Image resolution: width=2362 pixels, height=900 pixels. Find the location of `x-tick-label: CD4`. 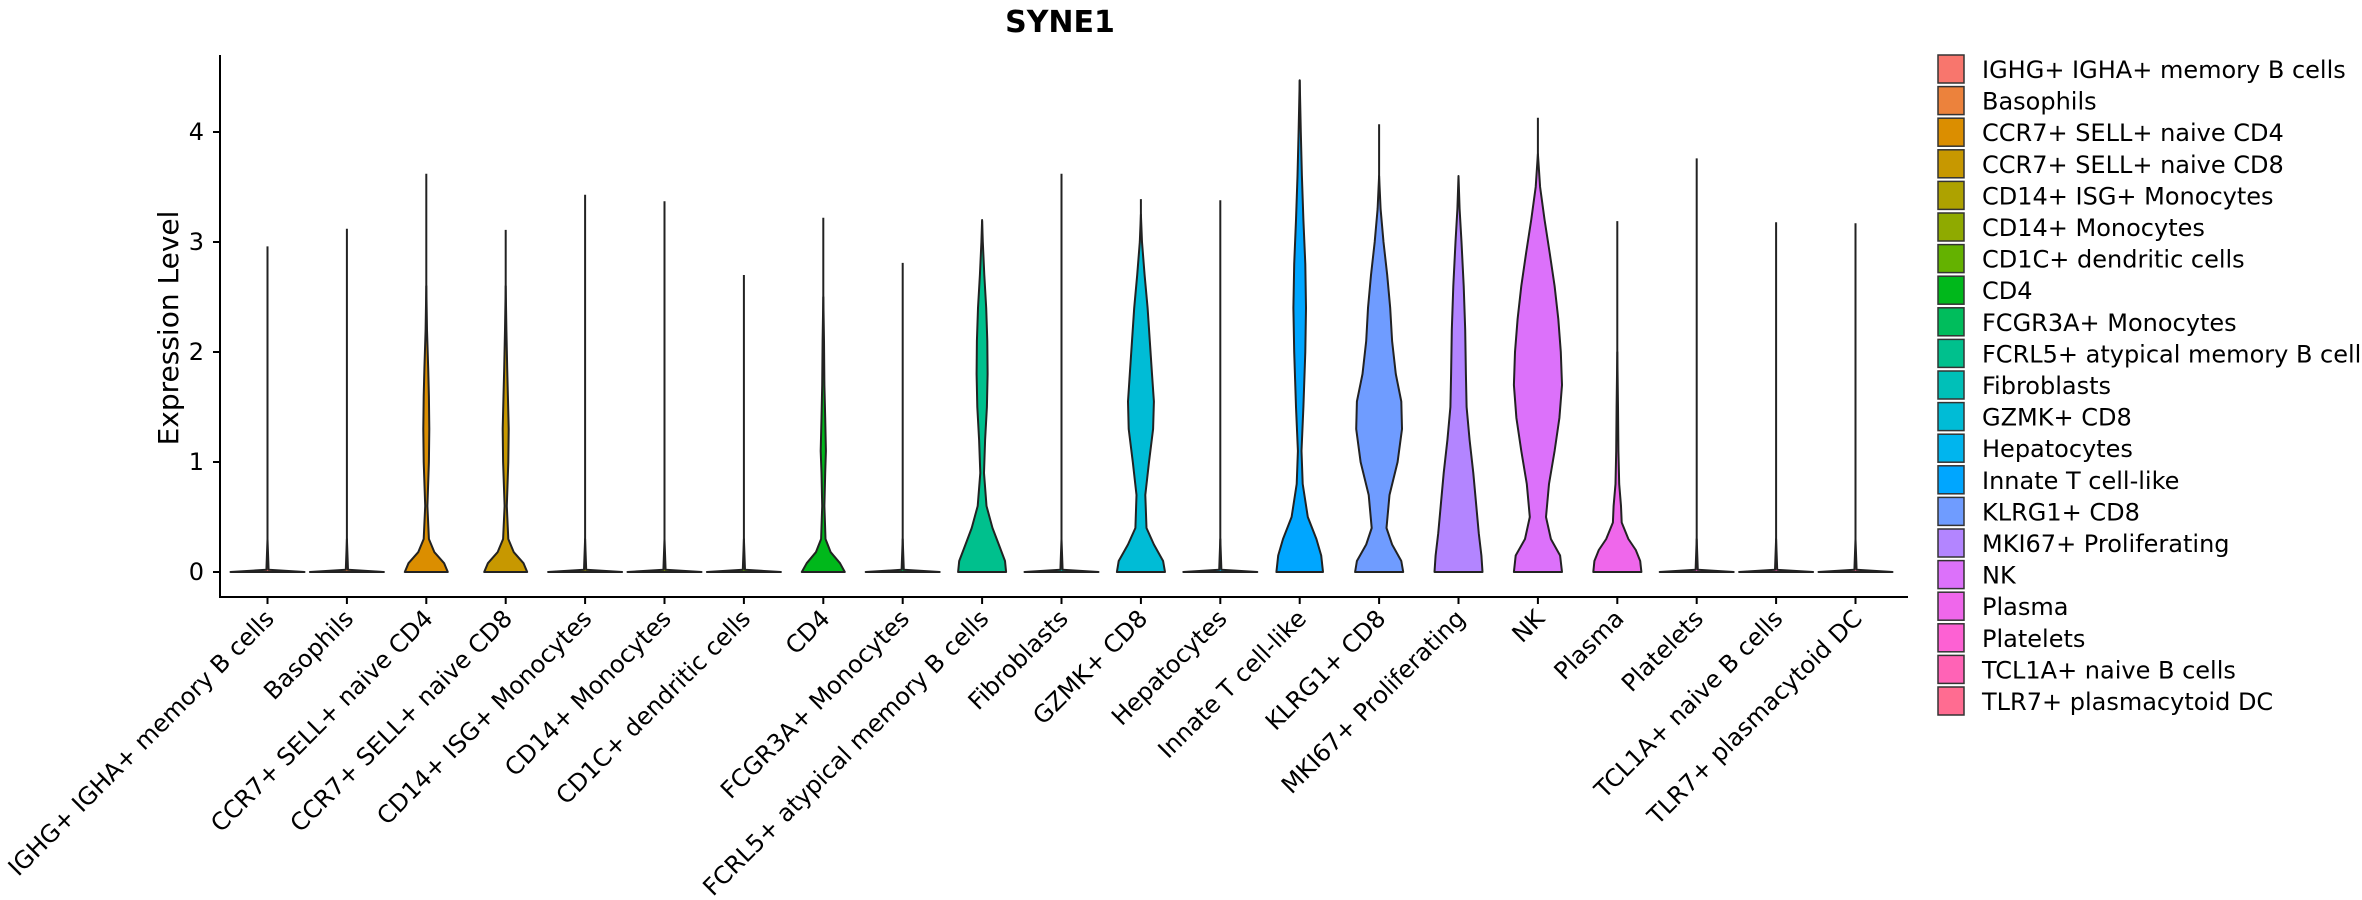

x-tick-label: CD4 is located at coordinates (808, 632).